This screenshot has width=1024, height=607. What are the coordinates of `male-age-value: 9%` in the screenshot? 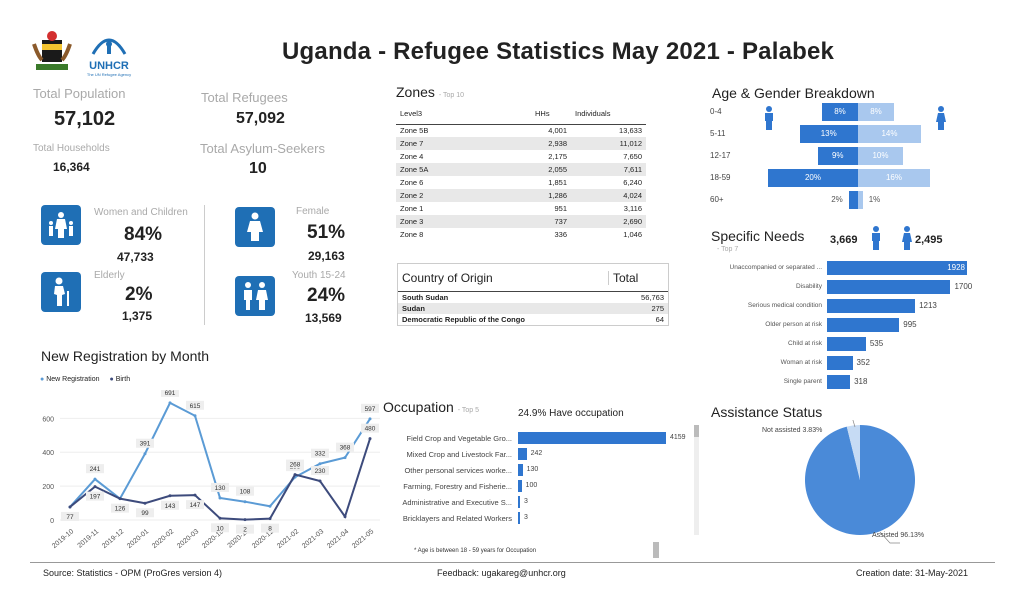 It's located at (837, 155).